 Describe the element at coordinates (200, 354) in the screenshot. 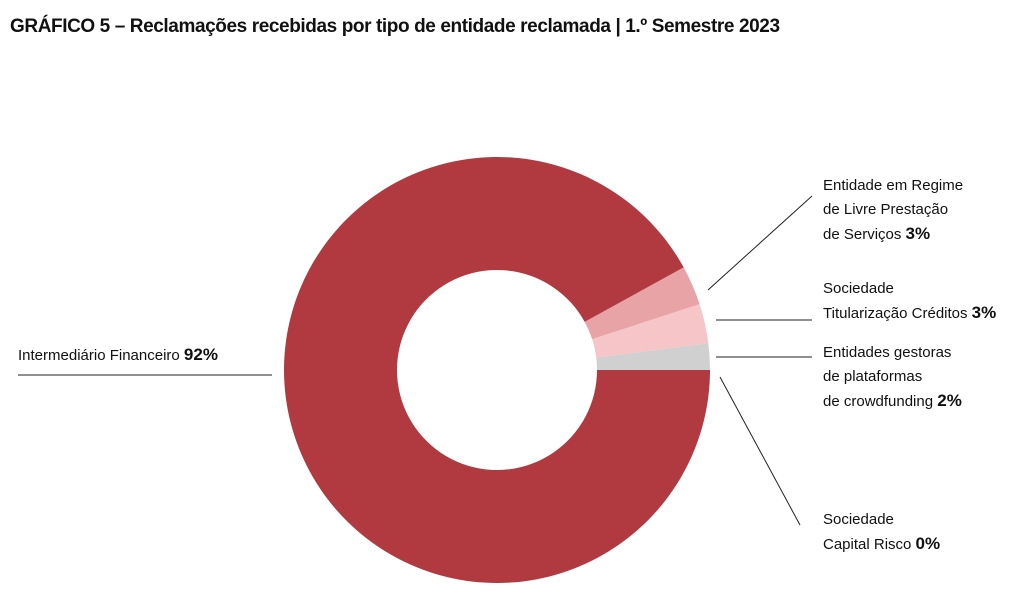

I see `value-label: 92%` at that location.